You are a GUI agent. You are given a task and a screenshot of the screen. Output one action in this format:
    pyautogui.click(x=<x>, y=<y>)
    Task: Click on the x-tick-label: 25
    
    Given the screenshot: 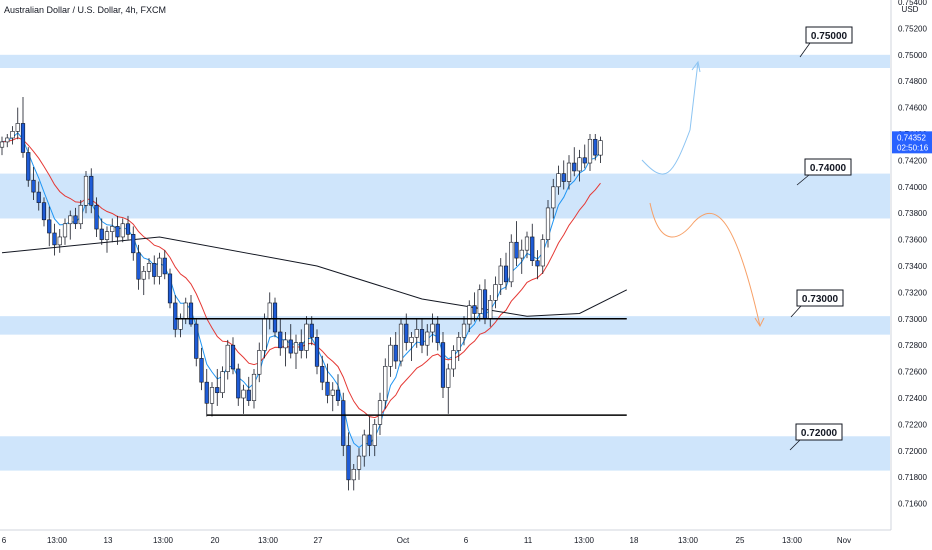 What is the action you would take?
    pyautogui.click(x=740, y=540)
    